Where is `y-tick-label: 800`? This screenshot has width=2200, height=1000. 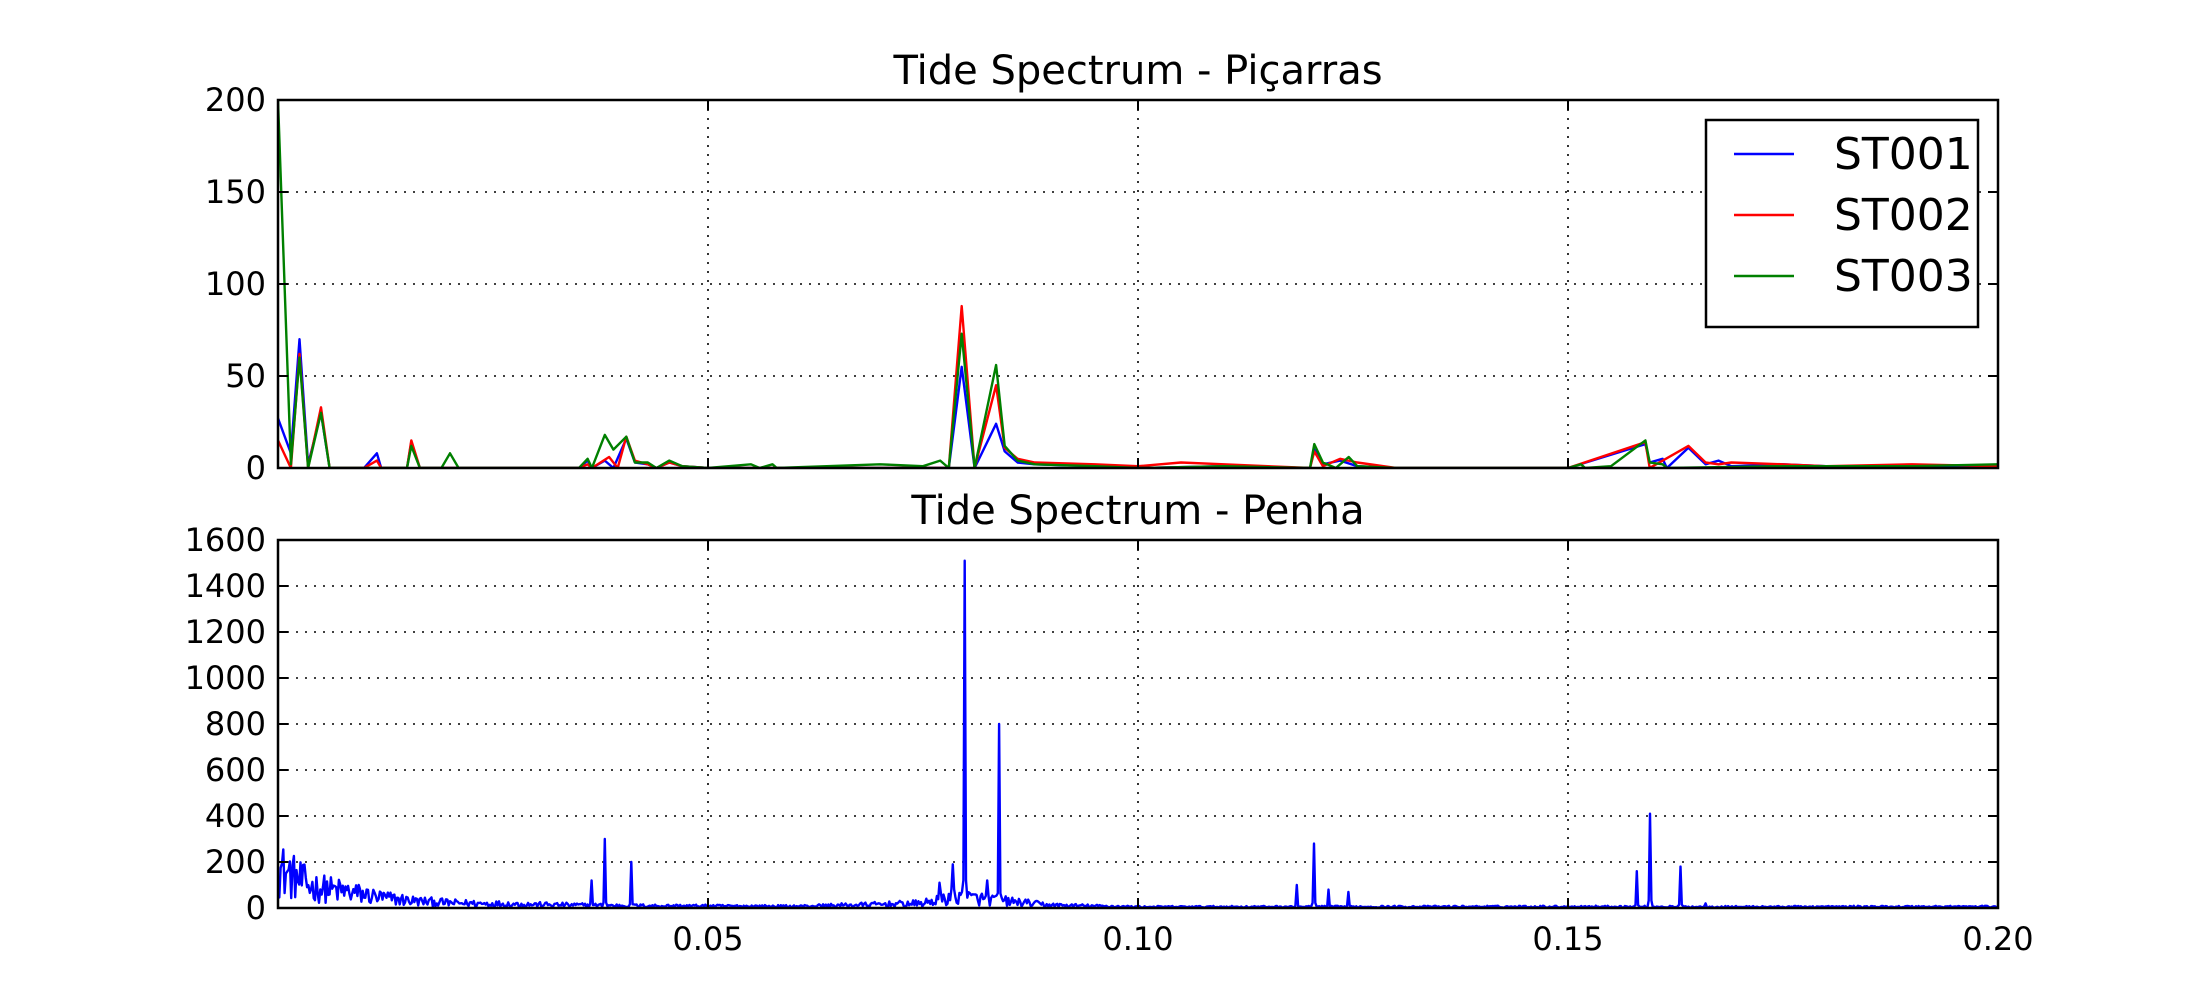 y-tick-label: 800 is located at coordinates (235, 724).